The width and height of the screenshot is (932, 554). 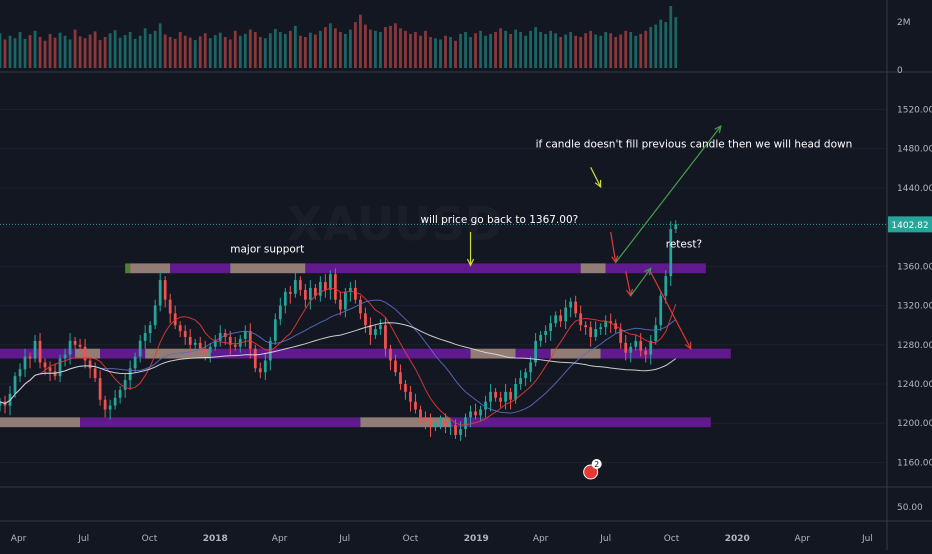 What do you see at coordinates (150, 539) in the screenshot?
I see `time-tick-label: Oct` at bounding box center [150, 539].